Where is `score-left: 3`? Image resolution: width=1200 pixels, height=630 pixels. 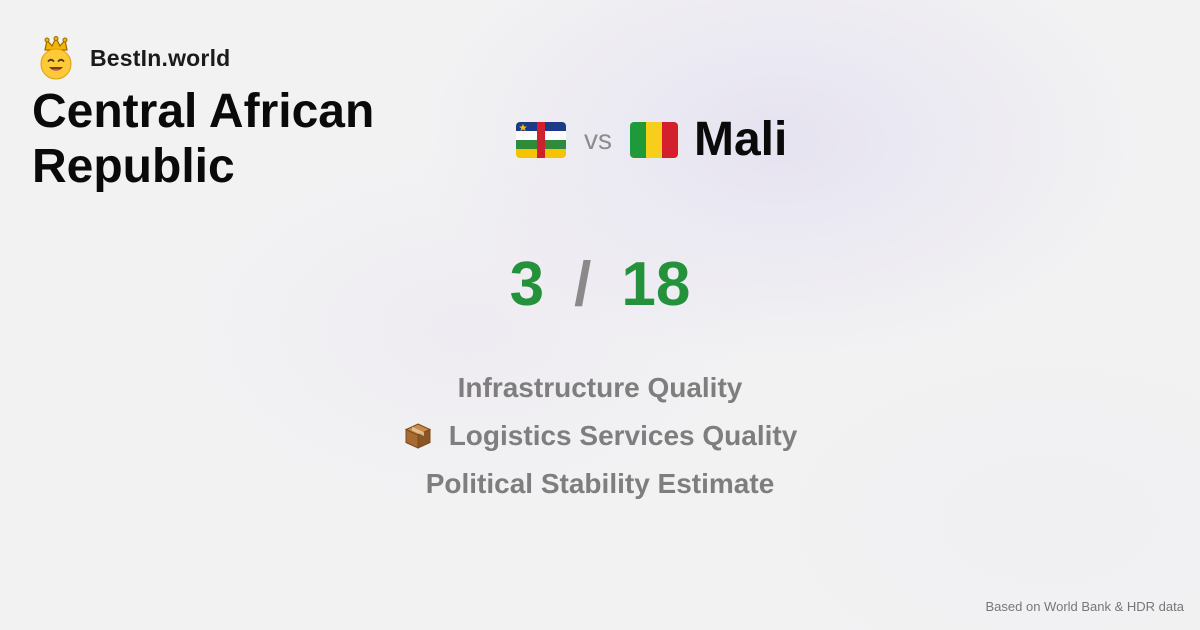 score-left: 3 is located at coordinates (527, 284).